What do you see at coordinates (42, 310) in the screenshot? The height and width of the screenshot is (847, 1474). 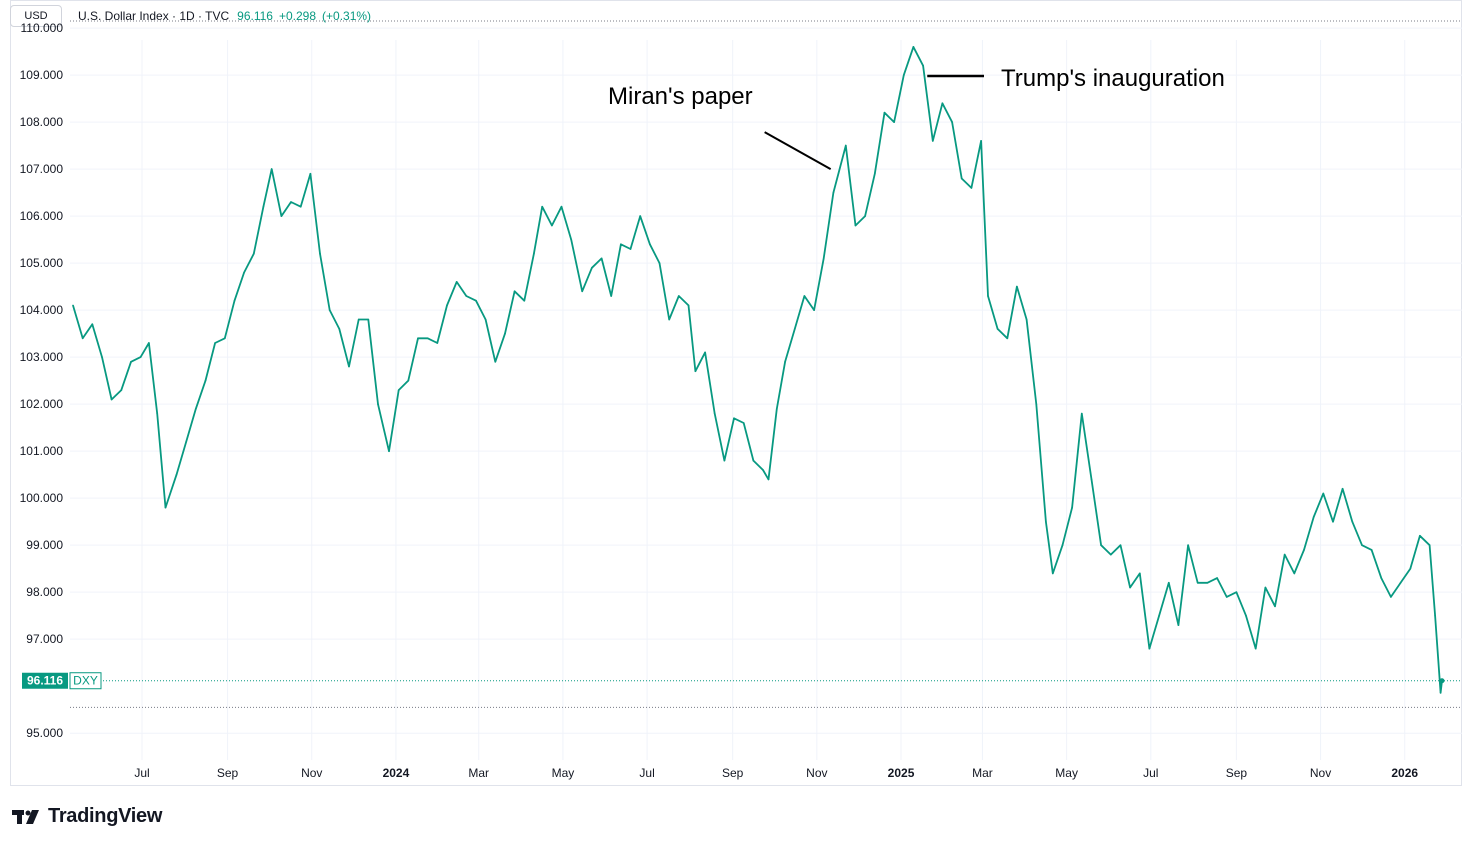 I see `y-tick-label: 104.000` at bounding box center [42, 310].